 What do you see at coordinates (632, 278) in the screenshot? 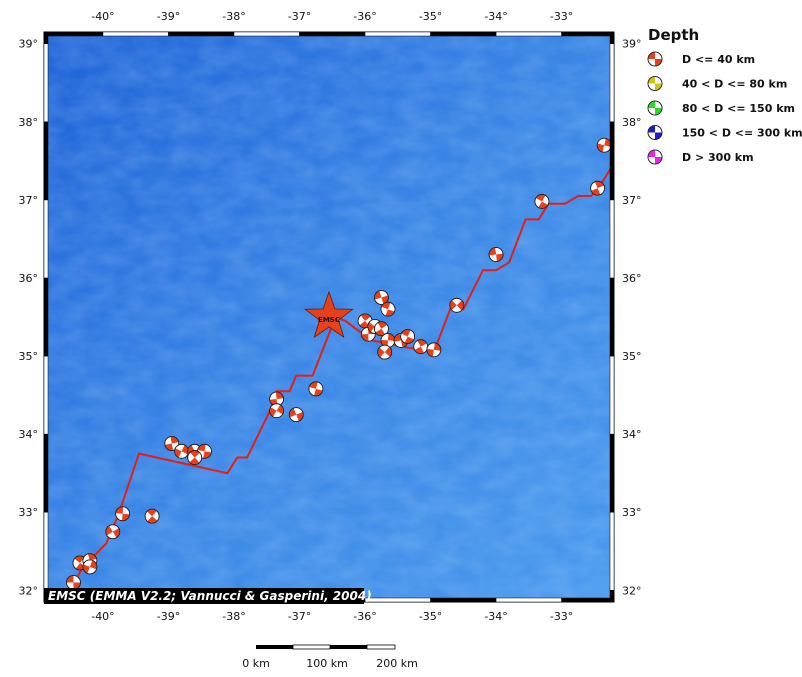
I see `lat-label-right: 36°` at bounding box center [632, 278].